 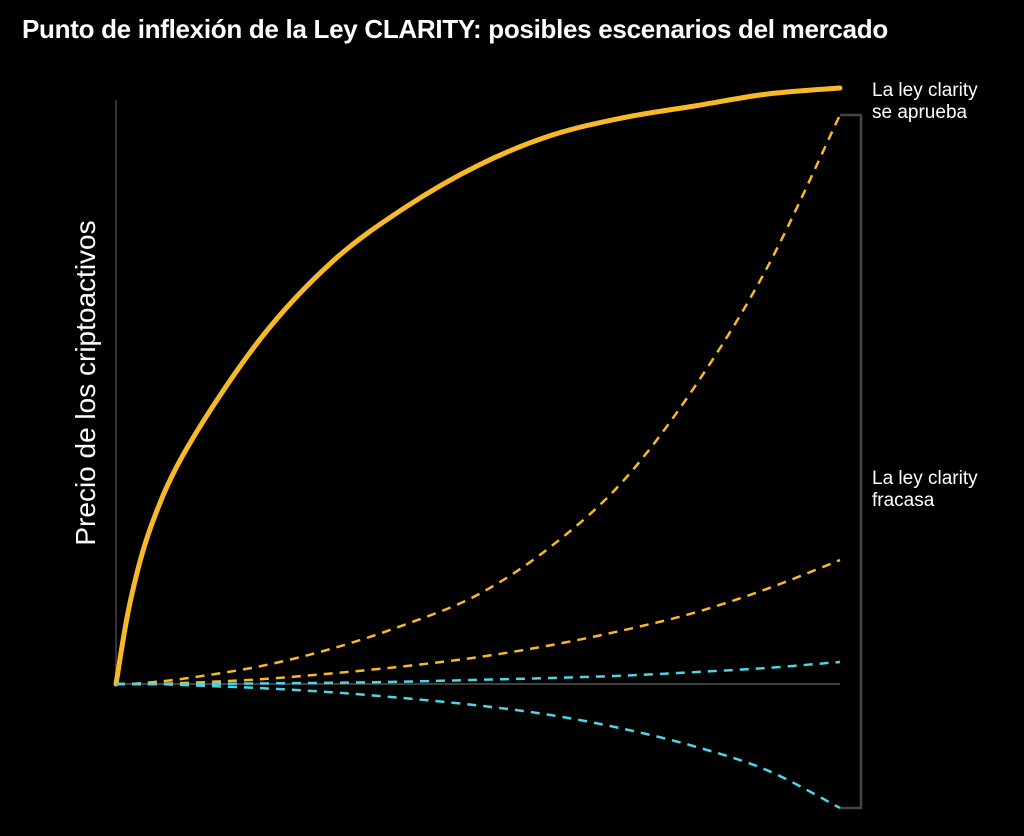 I want to click on scenario-bracket, so click(x=851, y=461).